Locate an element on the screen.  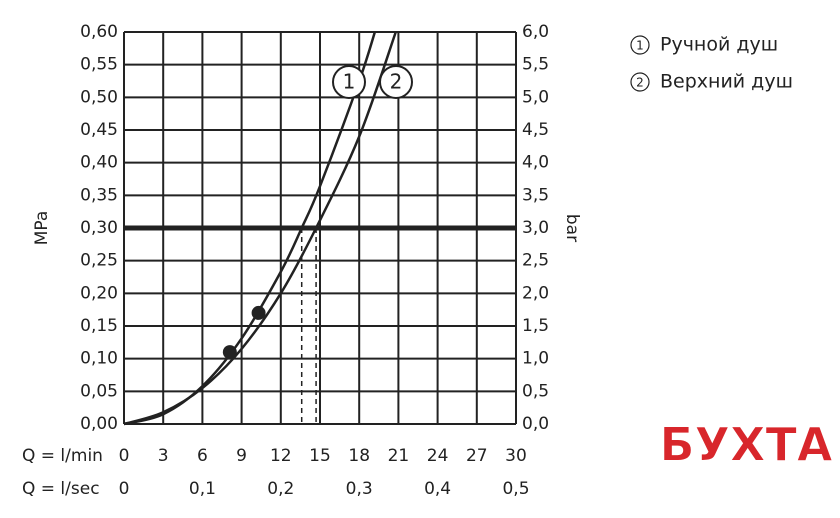
y2-tick-label: 5,0 is located at coordinates (535, 97).